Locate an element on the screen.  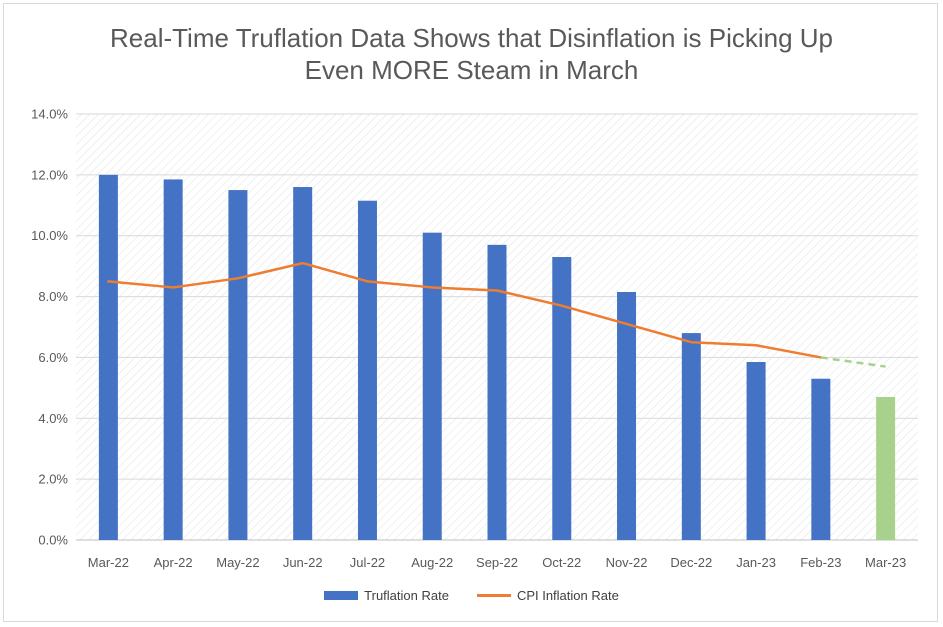
x-tick-label: Nov-22 is located at coordinates (627, 562).